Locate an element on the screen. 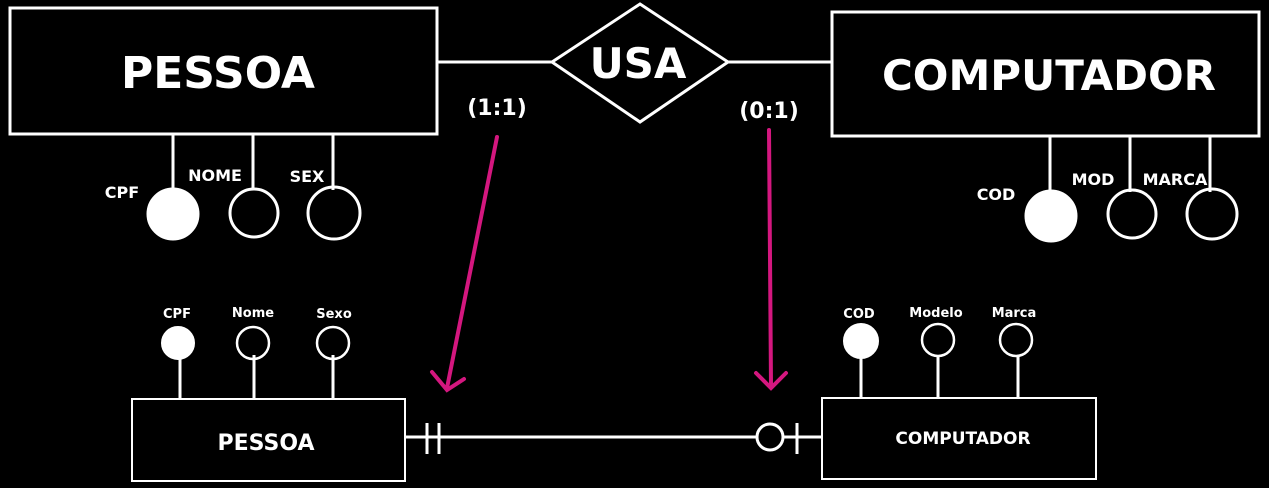  arrow-right is located at coordinates (771, 259).